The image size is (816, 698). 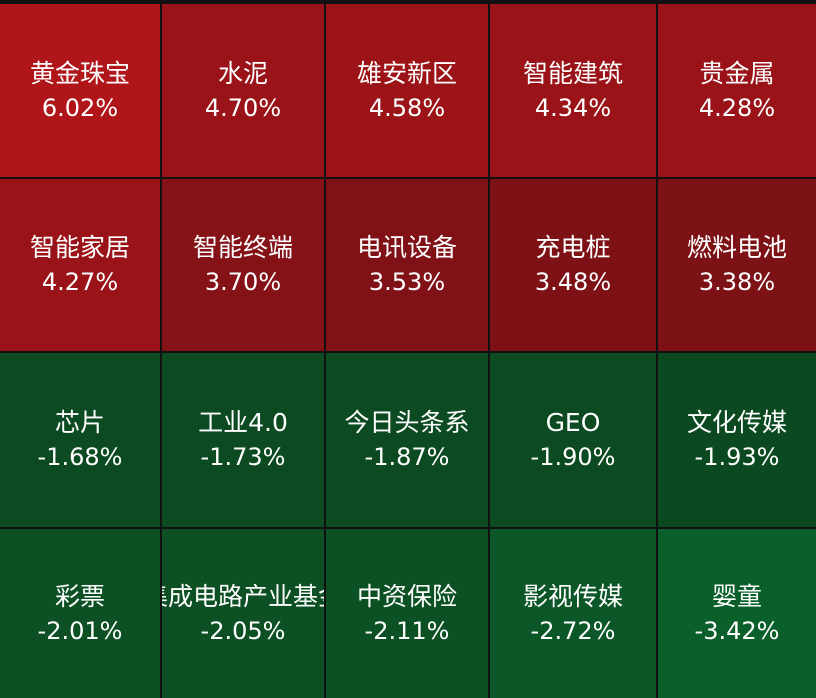 I want to click on tile-change: -1.87%, so click(x=407, y=457).